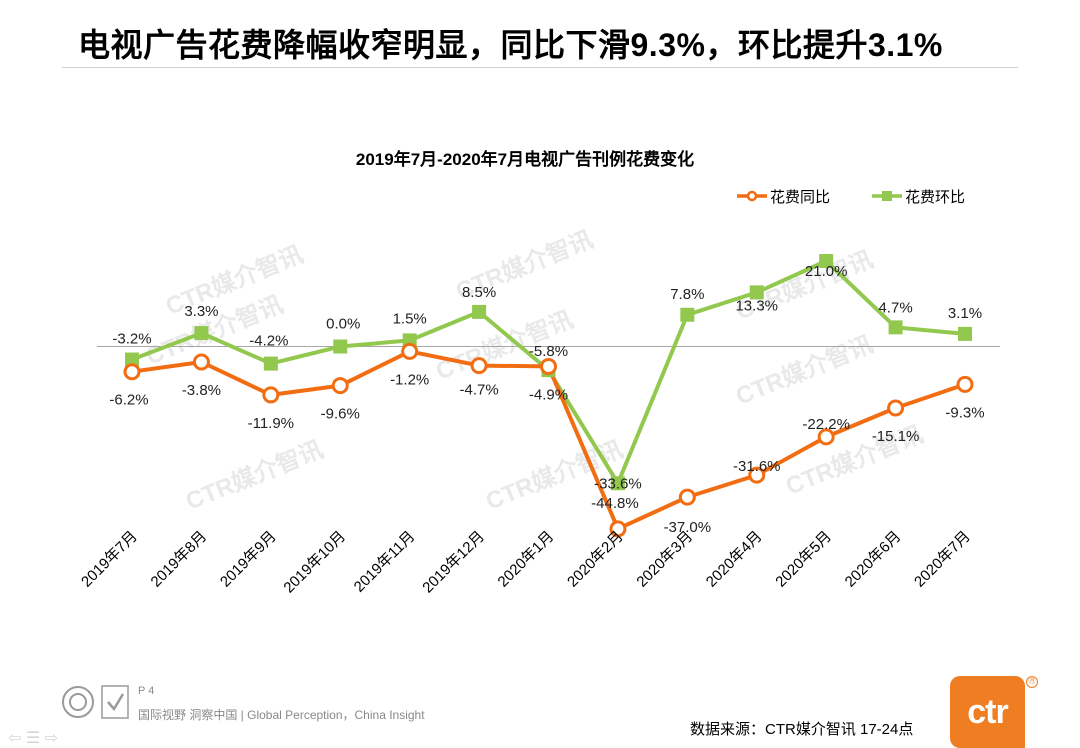 The image size is (1080, 748). I want to click on data-label-mom: 3.1%, so click(965, 313).